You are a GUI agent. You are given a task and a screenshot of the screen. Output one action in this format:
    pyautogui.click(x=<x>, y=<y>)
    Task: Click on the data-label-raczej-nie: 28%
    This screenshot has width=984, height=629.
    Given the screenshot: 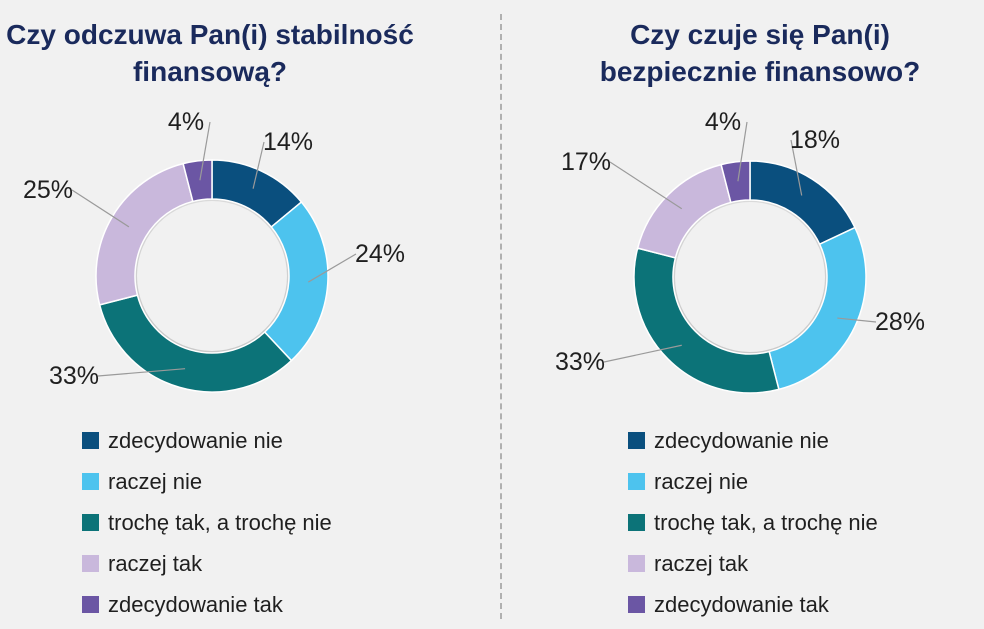 What is the action you would take?
    pyautogui.click(x=900, y=322)
    